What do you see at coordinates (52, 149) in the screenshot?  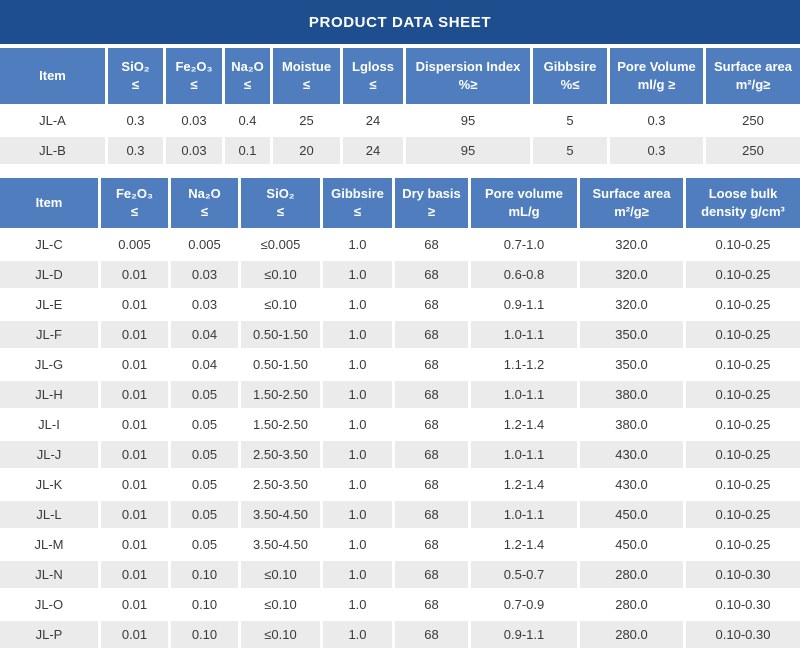 I see `table-cell: JL-B` at bounding box center [52, 149].